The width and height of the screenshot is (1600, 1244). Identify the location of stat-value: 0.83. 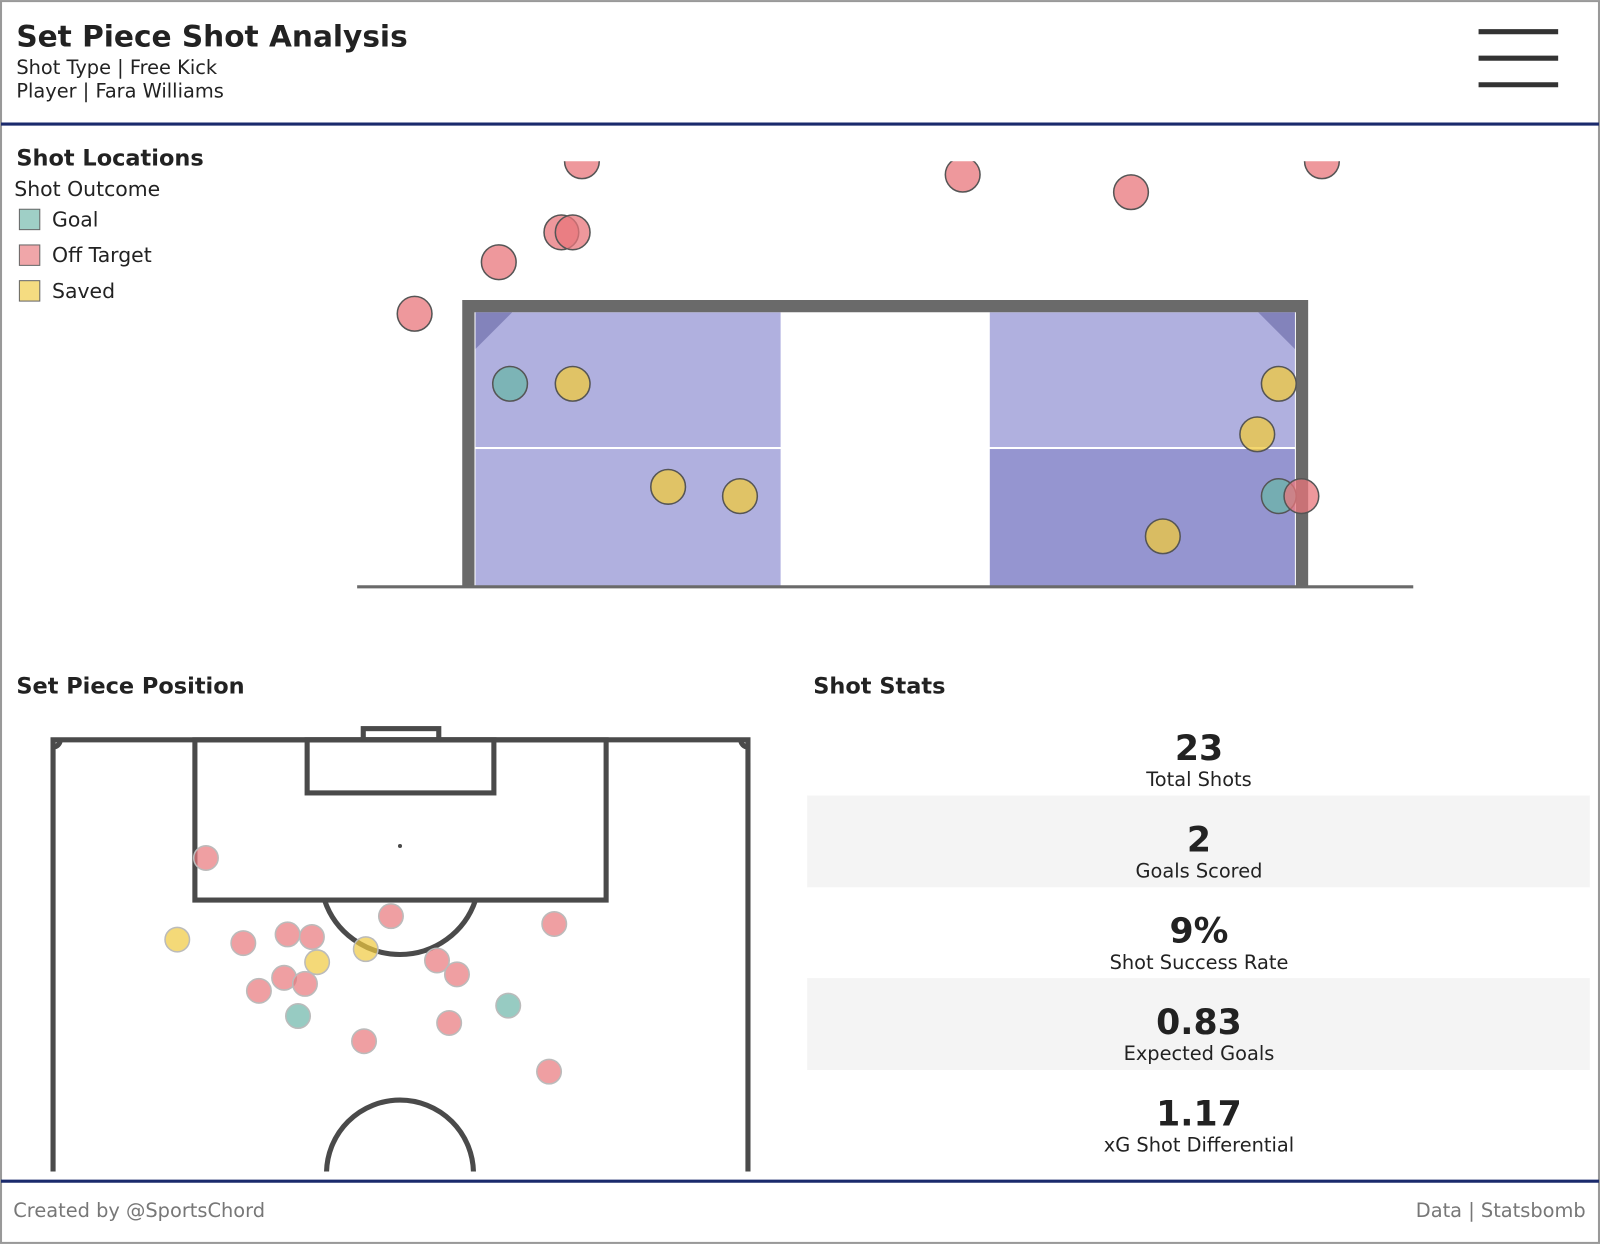
(1199, 1023).